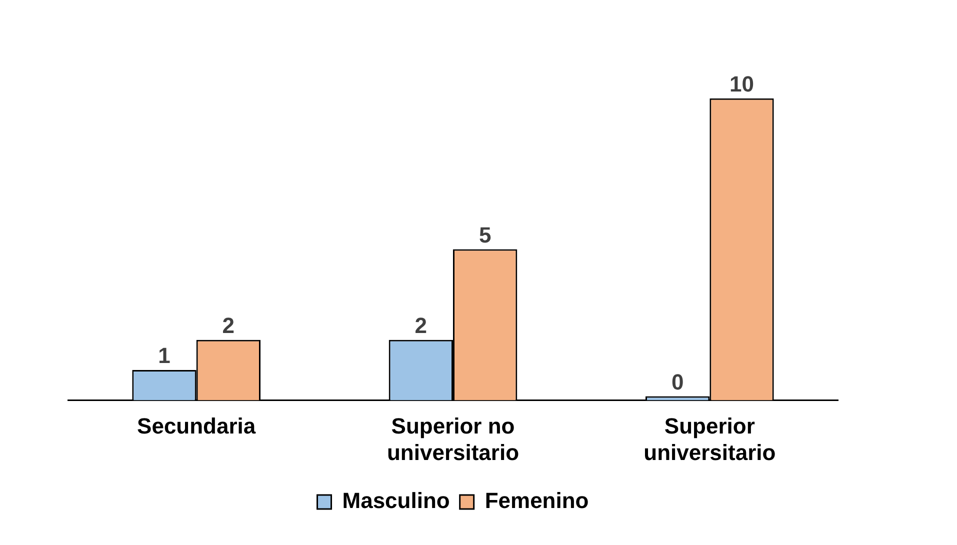 The width and height of the screenshot is (957, 545). Describe the element at coordinates (396, 501) in the screenshot. I see `legend-label: Masculino` at that location.